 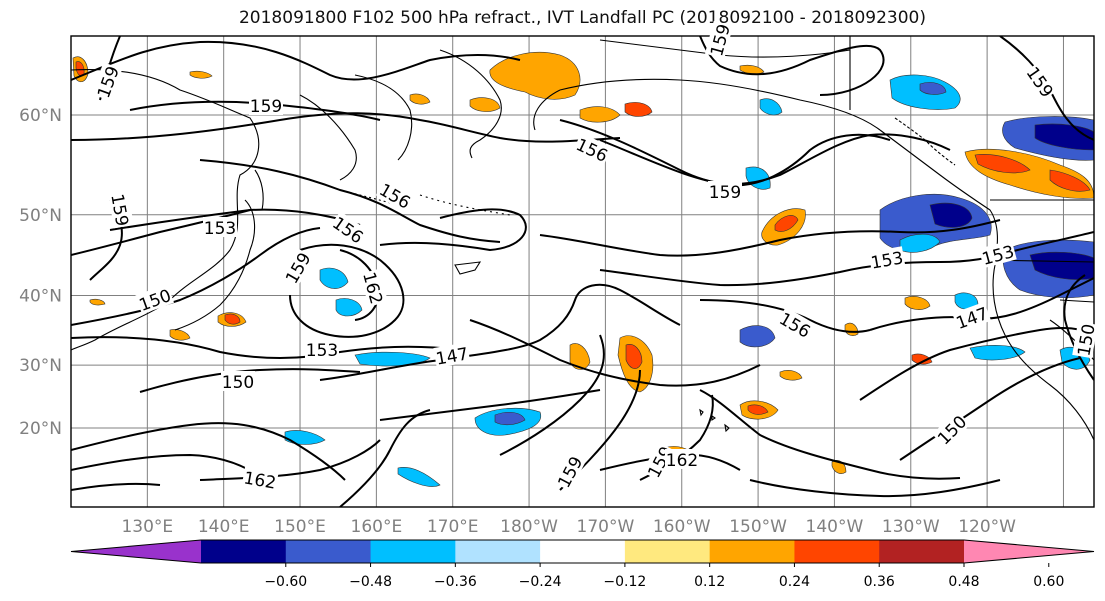 What do you see at coordinates (1002, 164) in the screenshot?
I see `red-blob-canada` at bounding box center [1002, 164].